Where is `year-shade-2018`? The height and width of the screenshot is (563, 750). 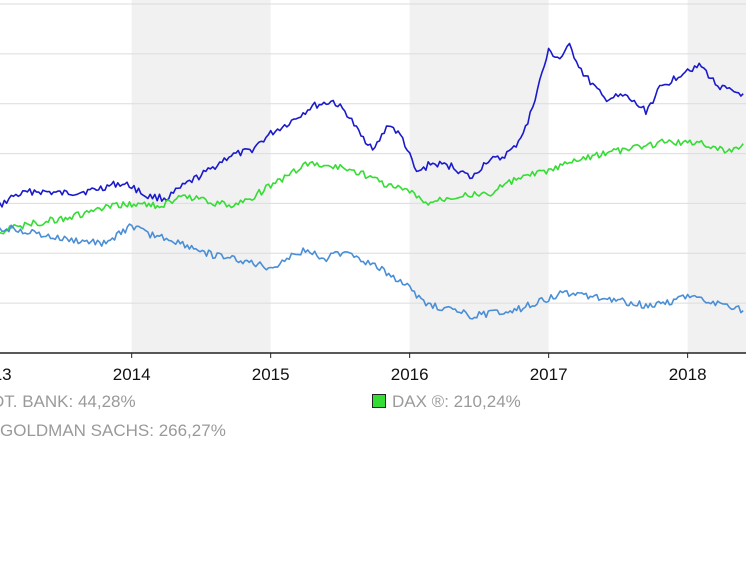
year-shade-2018 is located at coordinates (716, 176).